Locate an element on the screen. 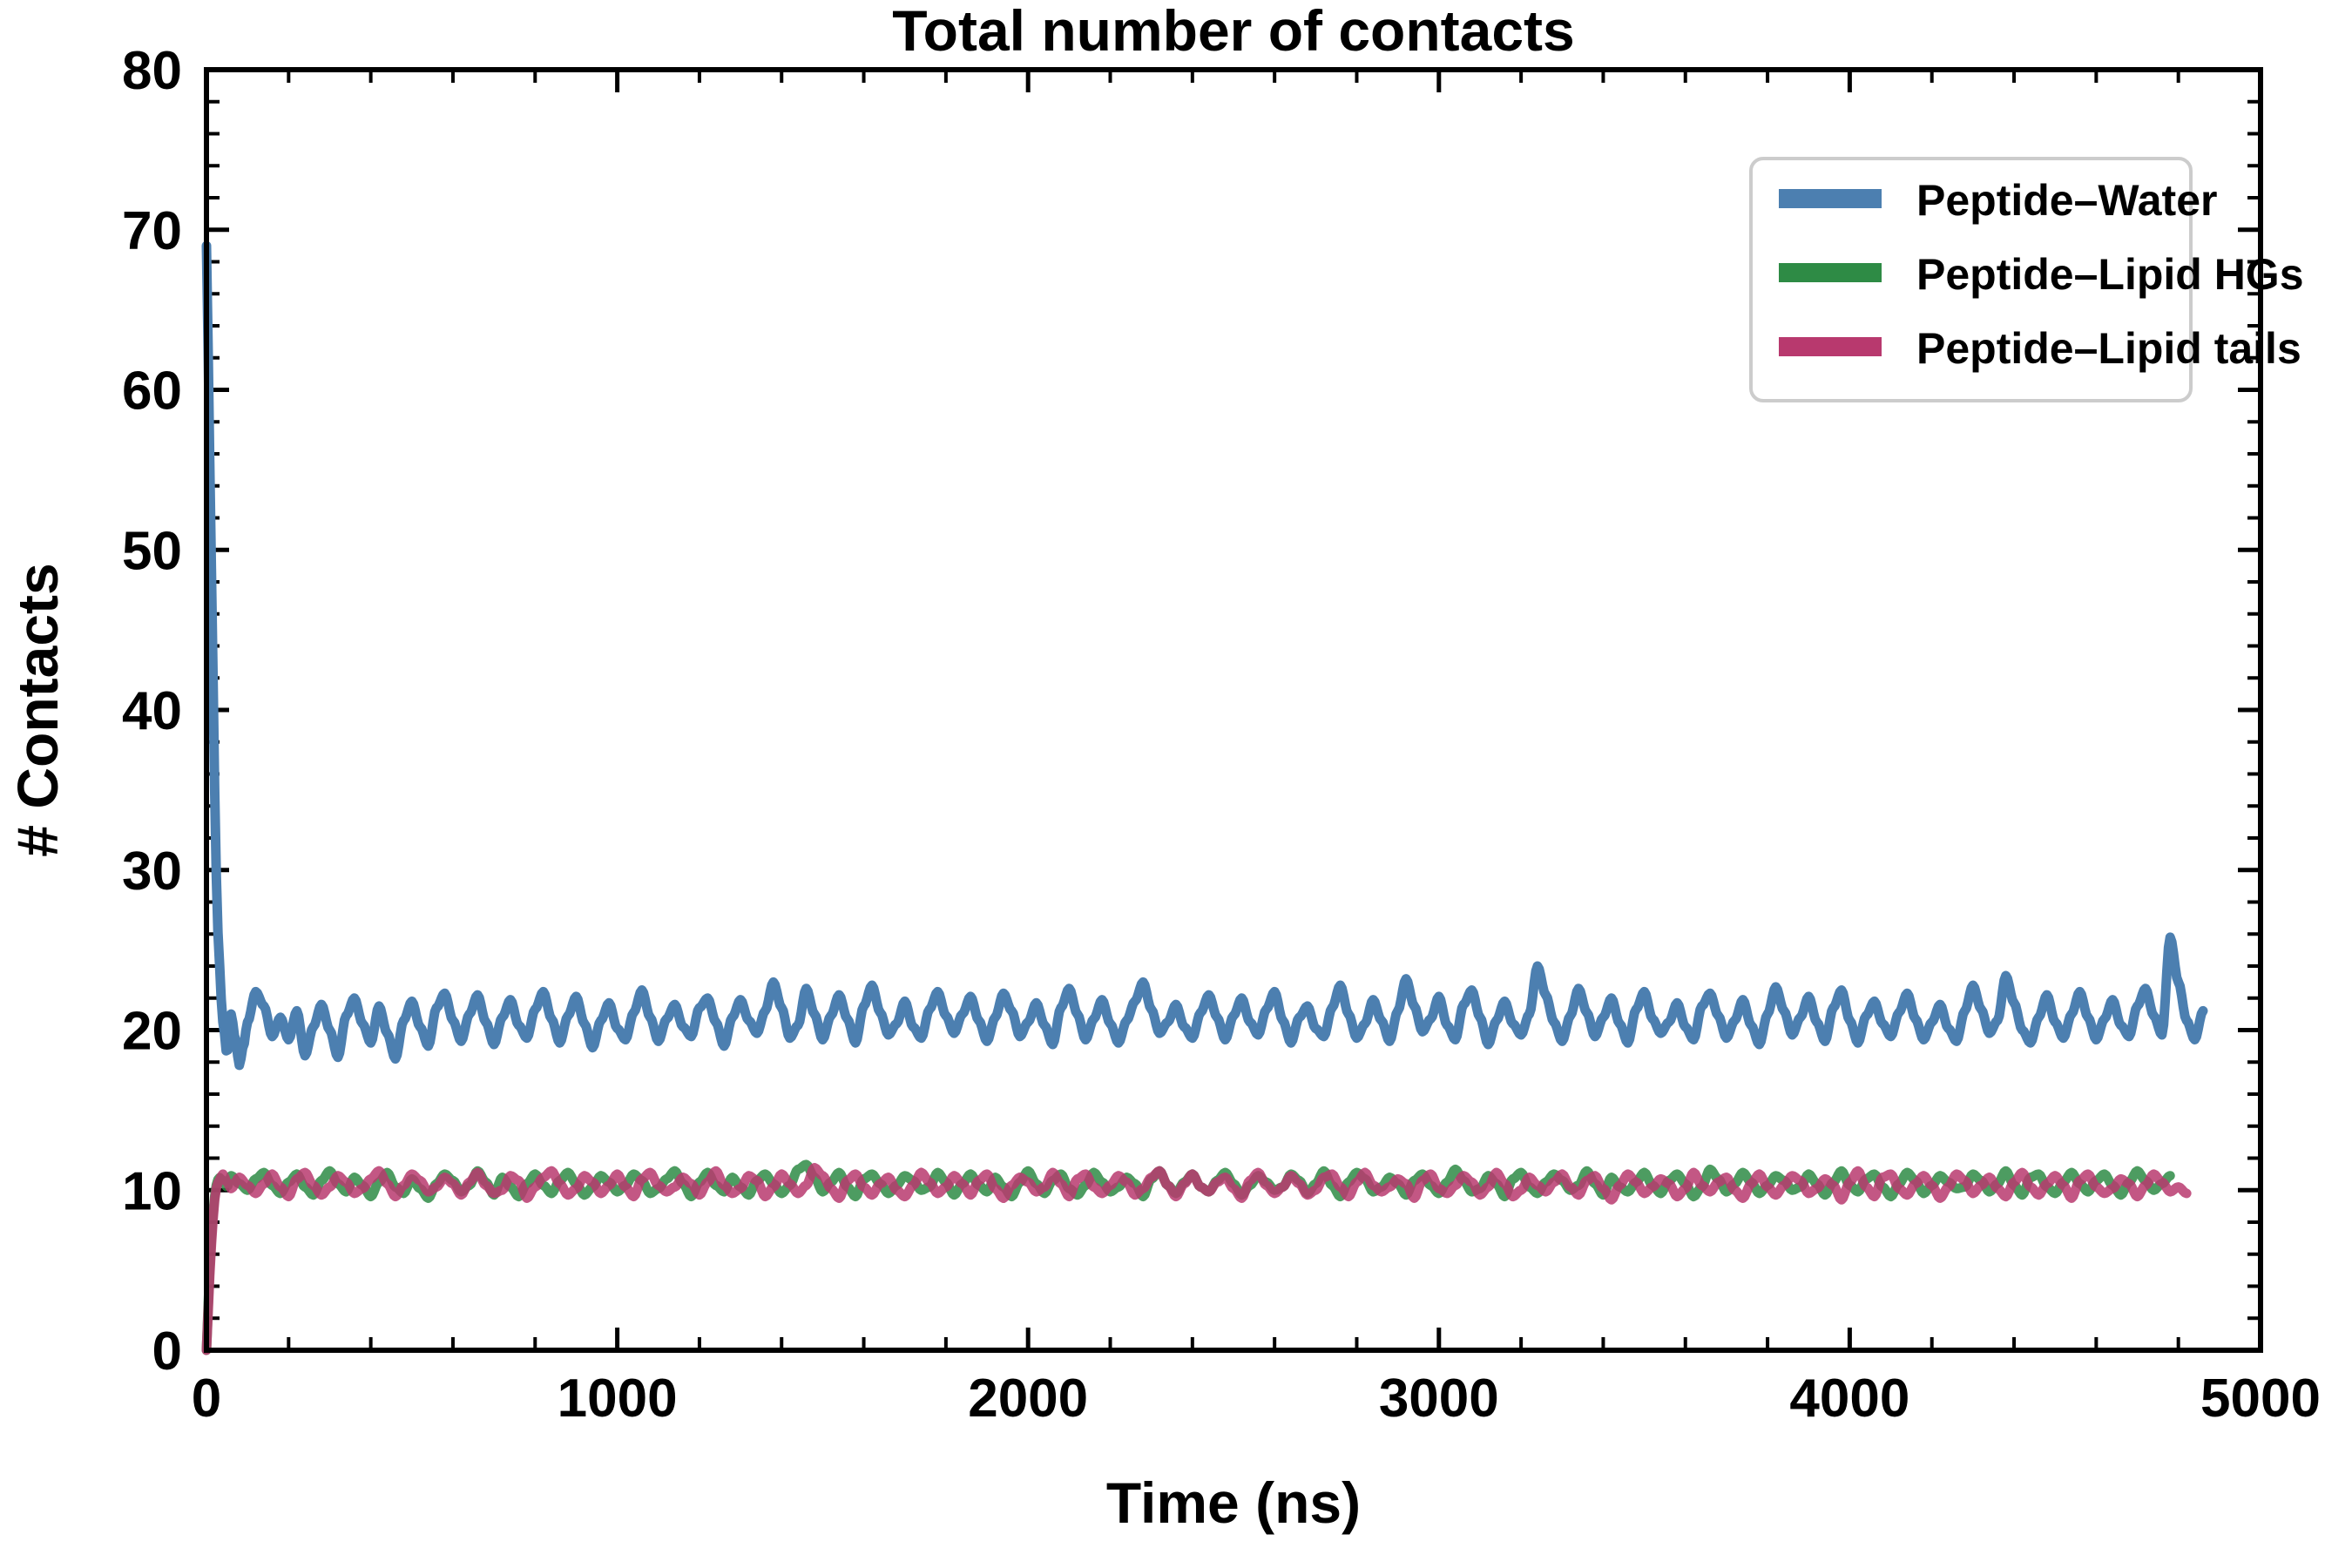  y-tick-label: 50 is located at coordinates (152, 551).